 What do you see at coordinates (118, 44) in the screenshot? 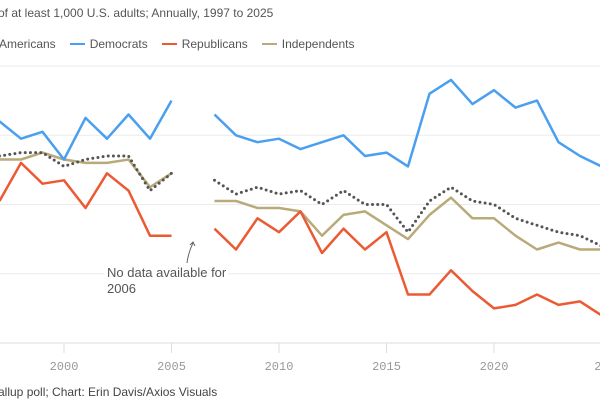
I see `legend-label: Democrats` at bounding box center [118, 44].